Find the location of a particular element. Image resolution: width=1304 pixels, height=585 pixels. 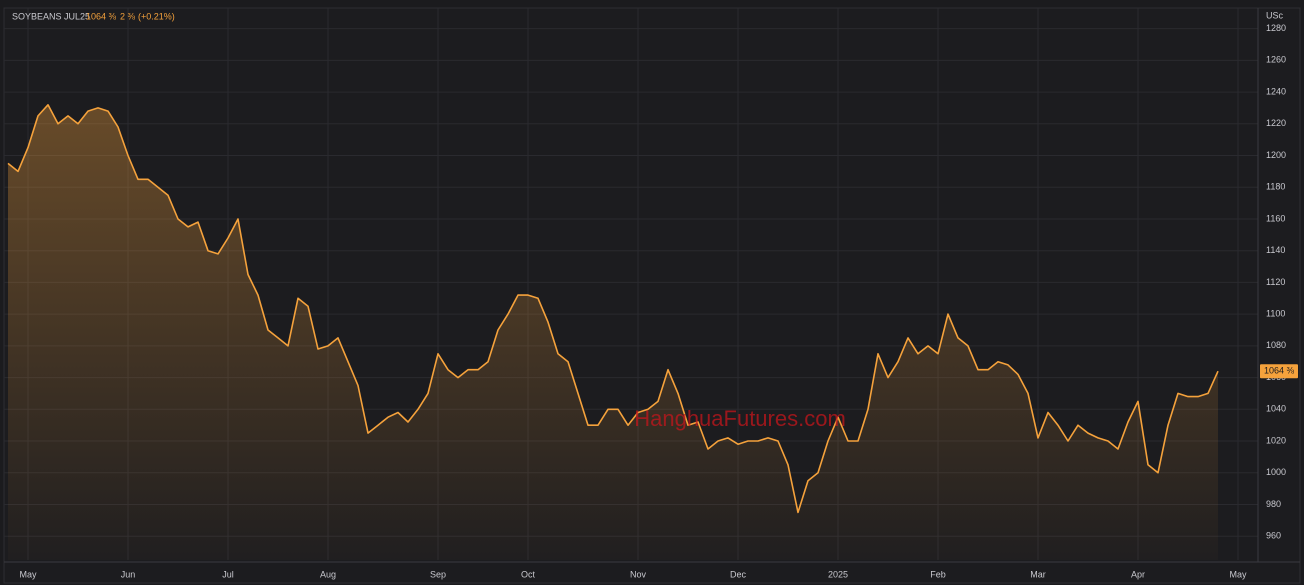

x-tick-label: Feb is located at coordinates (938, 574).